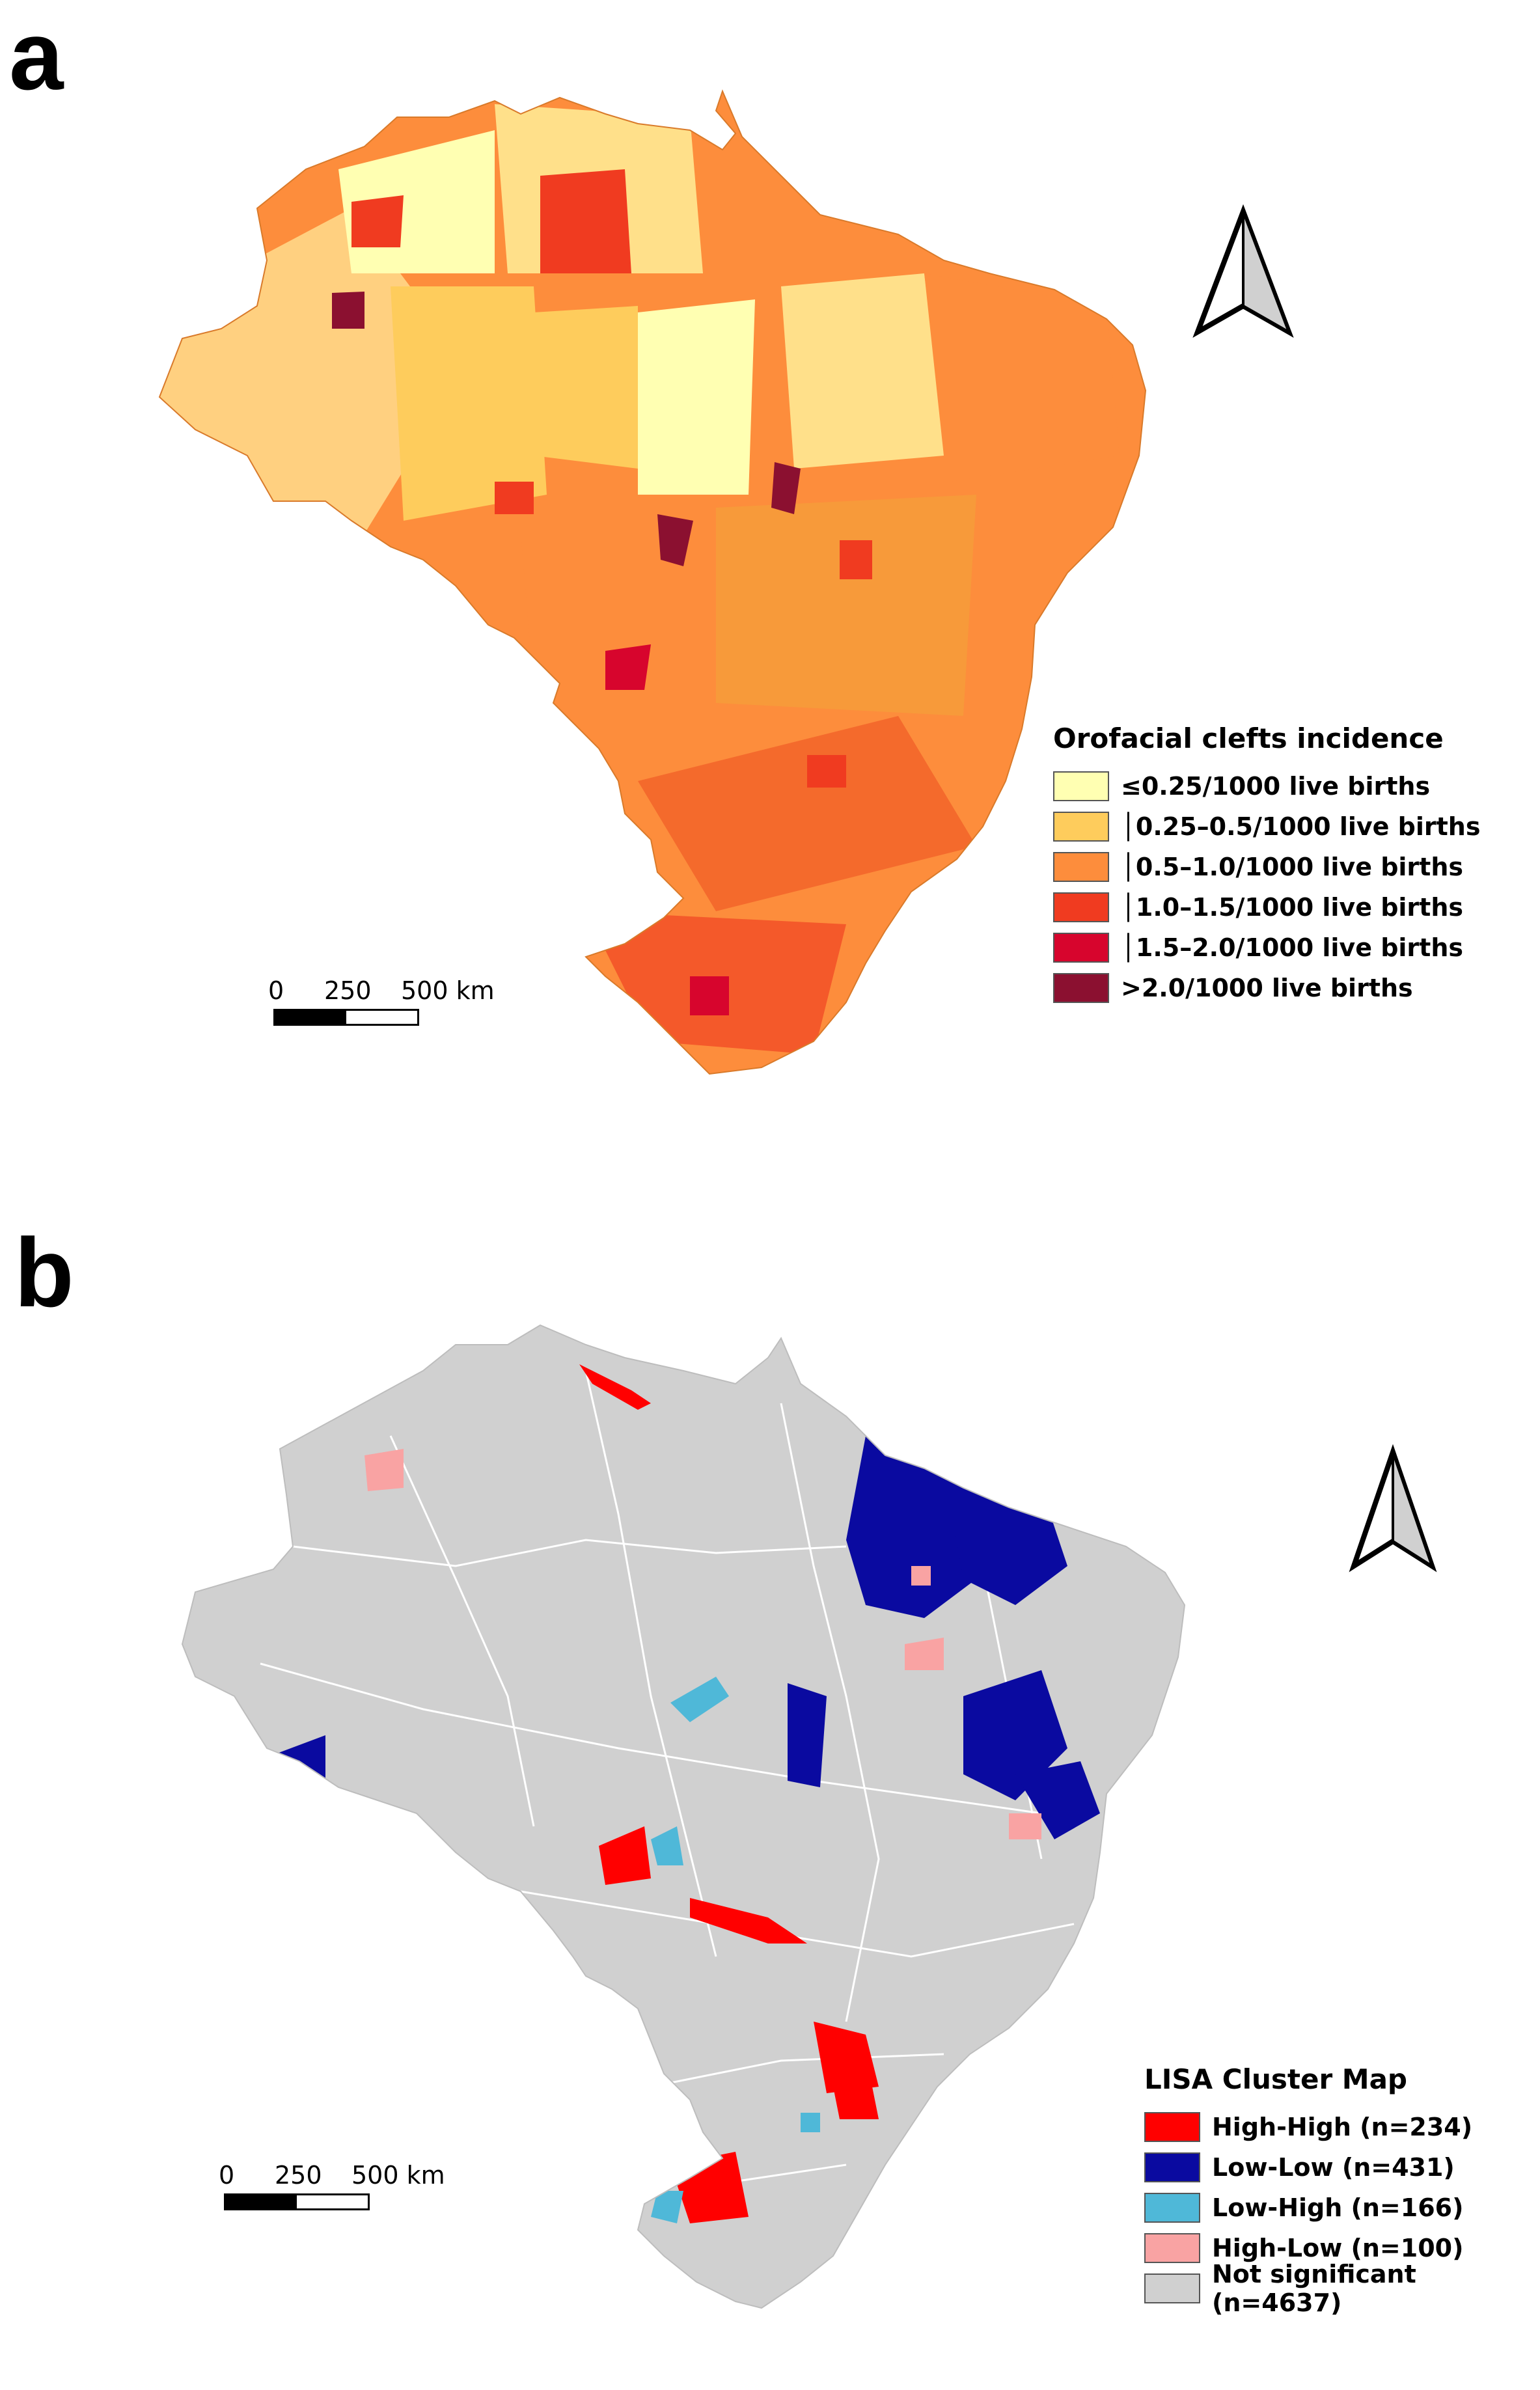  Describe the element at coordinates (1292, 867) in the screenshot. I see `legend-label: │0.5–1.0/1000 live births` at that location.